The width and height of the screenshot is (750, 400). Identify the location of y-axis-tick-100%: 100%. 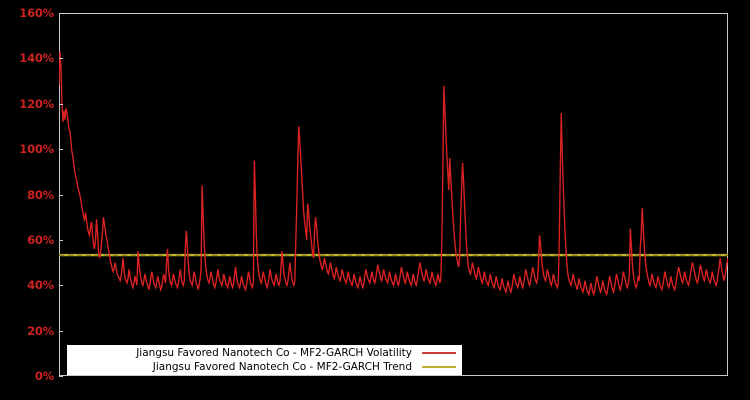
(36, 149).